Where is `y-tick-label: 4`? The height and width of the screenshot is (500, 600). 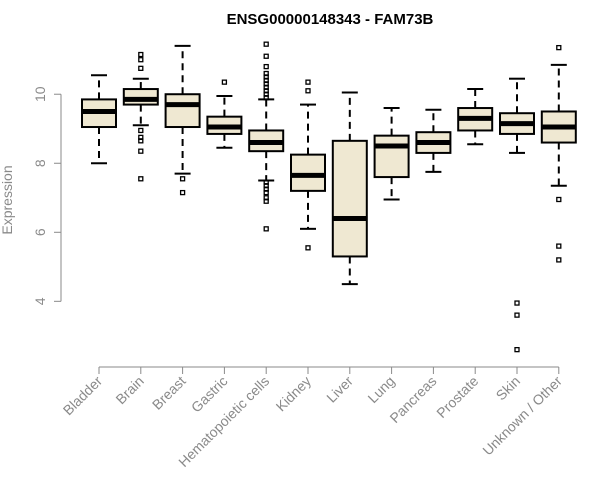 y-tick-label: 4 is located at coordinates (40, 301).